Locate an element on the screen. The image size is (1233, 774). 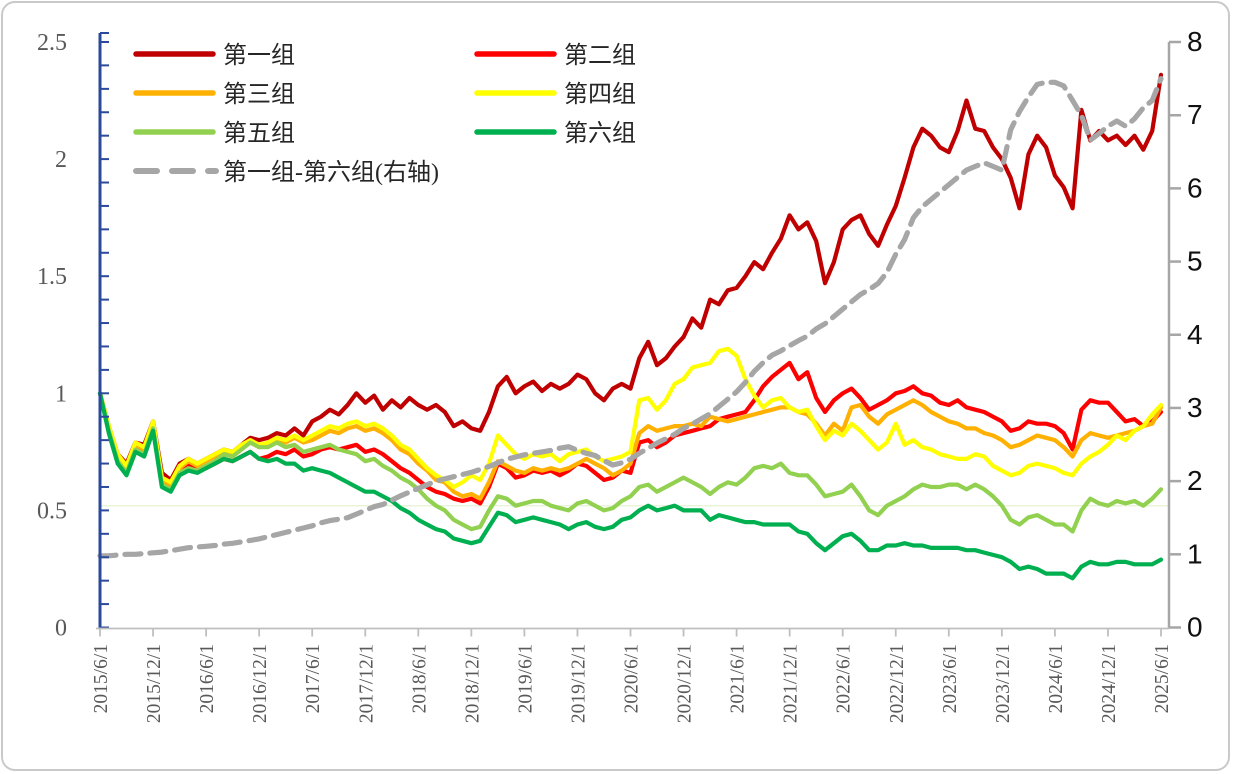
right-axis-label: 4 is located at coordinates (1195, 334).